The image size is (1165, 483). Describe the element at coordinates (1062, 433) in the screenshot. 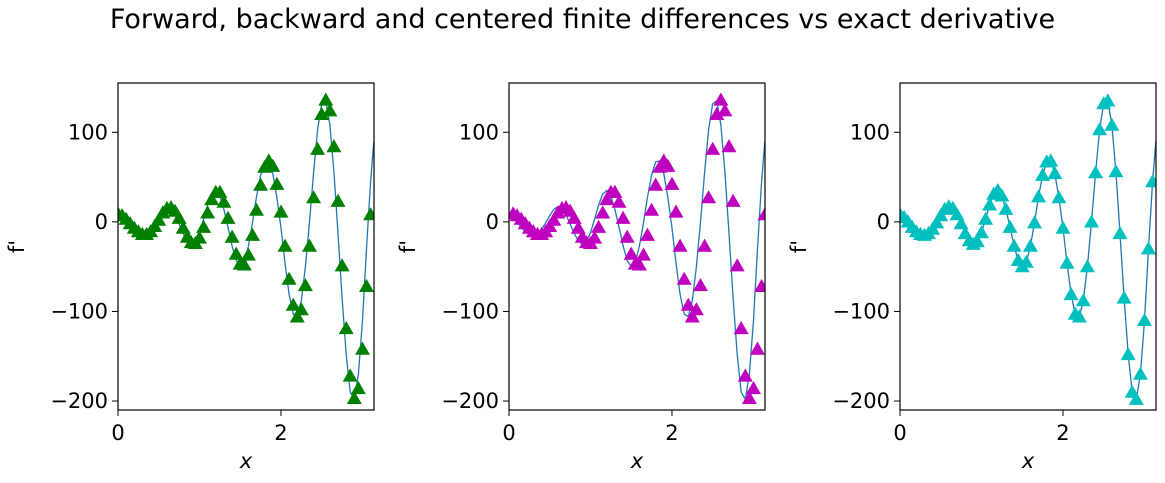

I see `x-tick-label: 2` at that location.